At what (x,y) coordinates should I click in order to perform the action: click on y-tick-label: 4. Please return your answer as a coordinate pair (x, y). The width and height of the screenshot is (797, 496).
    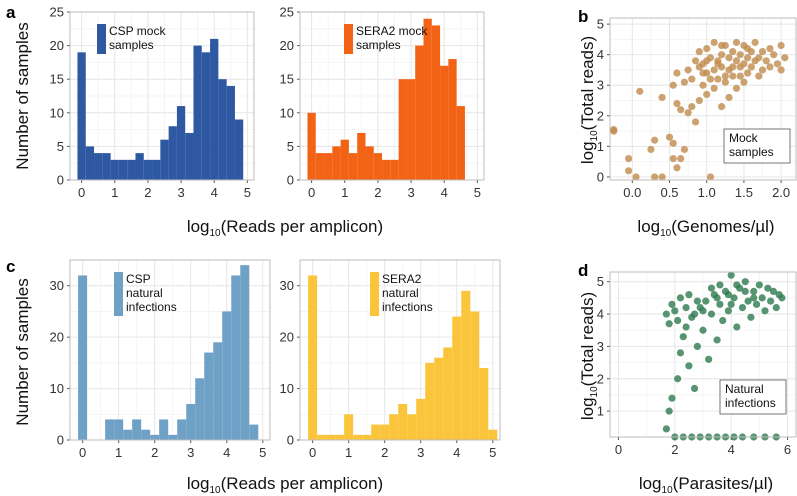
    Looking at the image, I should click on (600, 314).